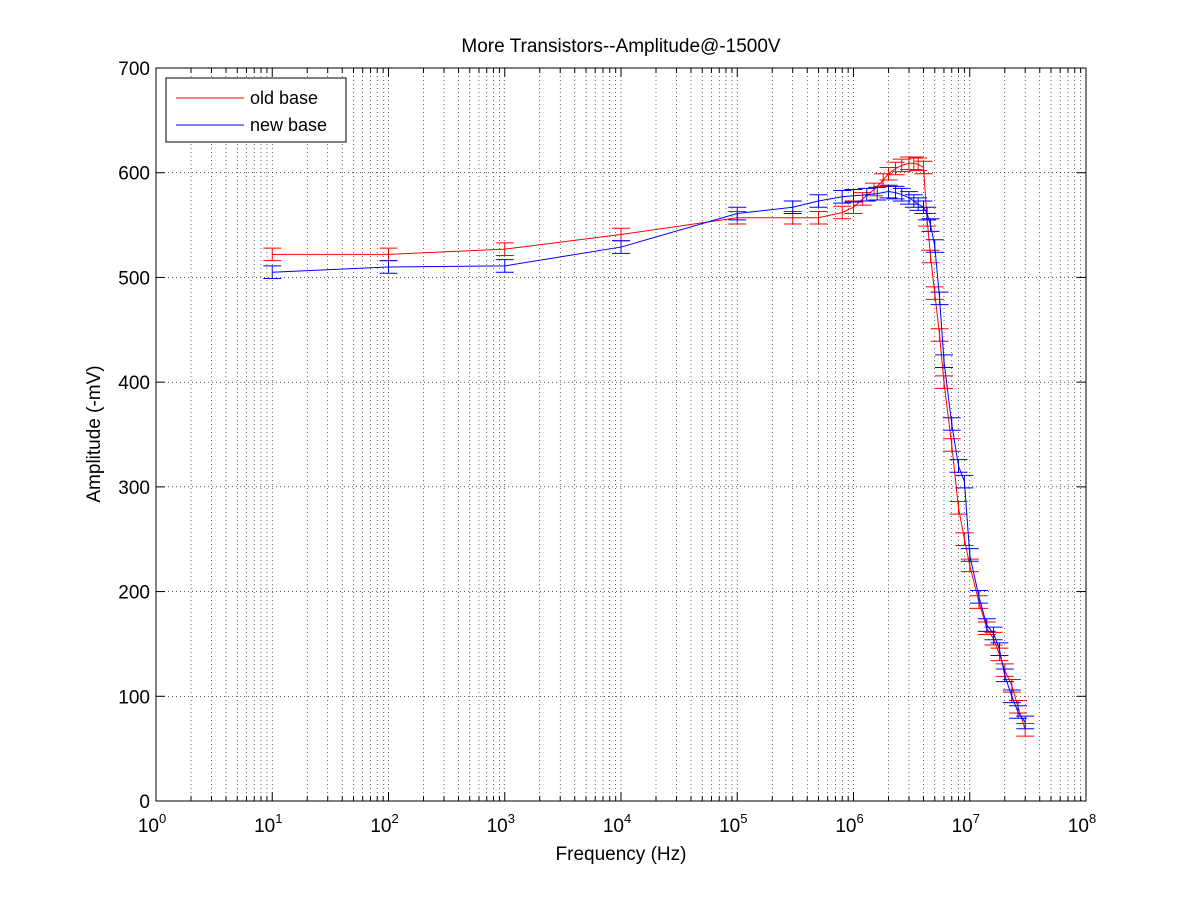 Image resolution: width=1200 pixels, height=905 pixels. What do you see at coordinates (743, 818) in the screenshot?
I see `x-tick-exponent: 5` at bounding box center [743, 818].